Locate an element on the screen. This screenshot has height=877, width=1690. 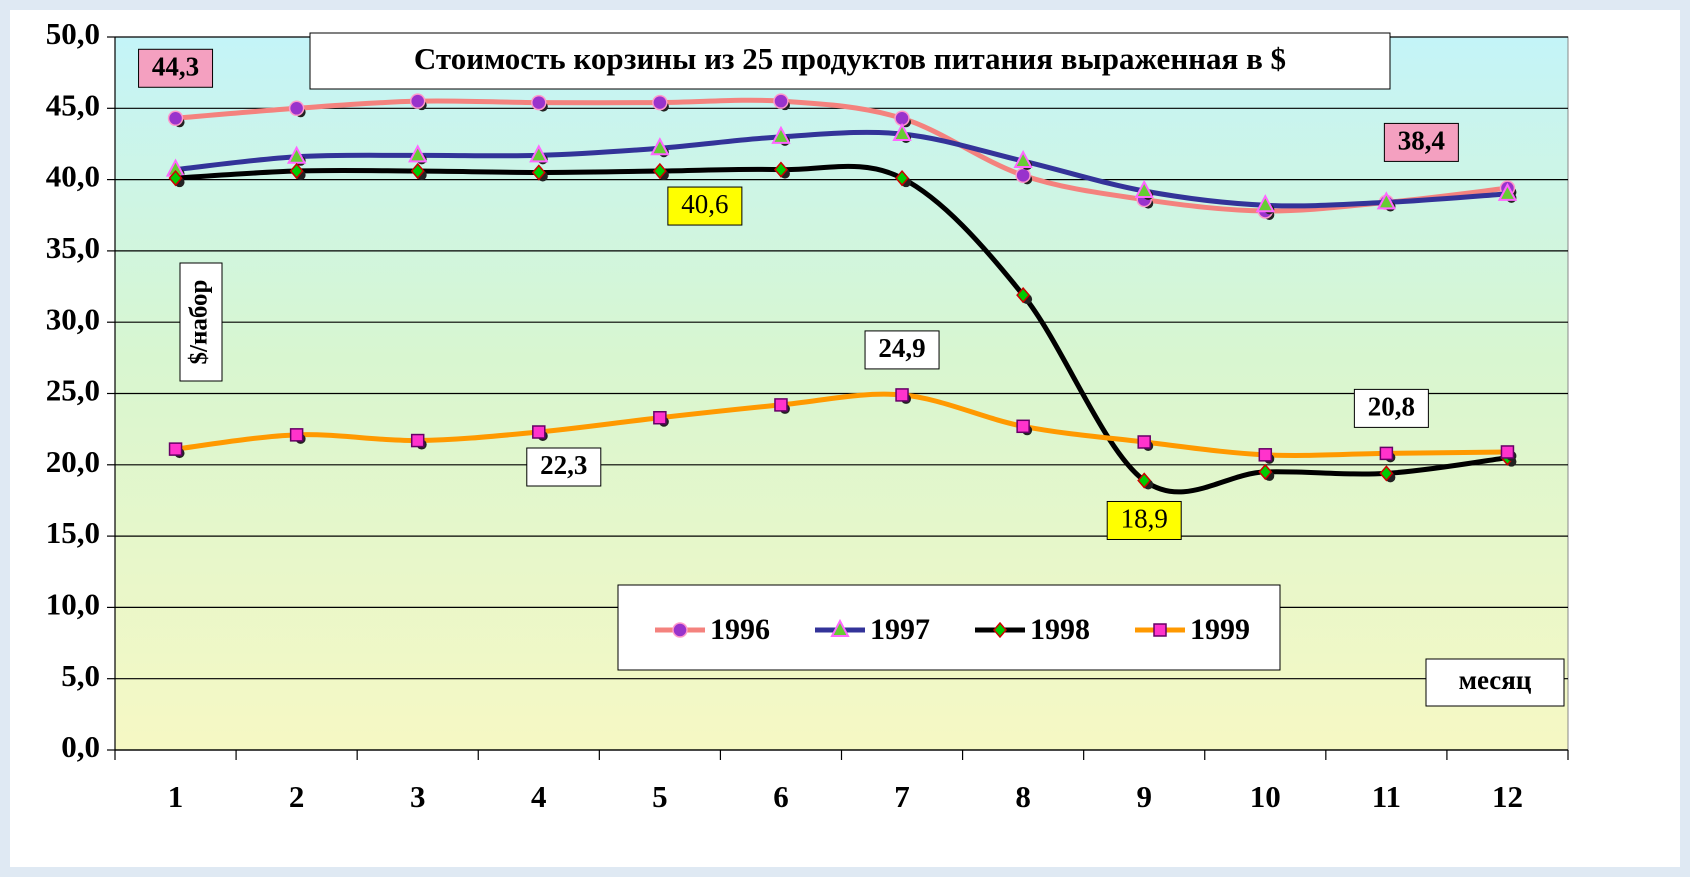
legend-item: 1998 is located at coordinates (1032, 629).